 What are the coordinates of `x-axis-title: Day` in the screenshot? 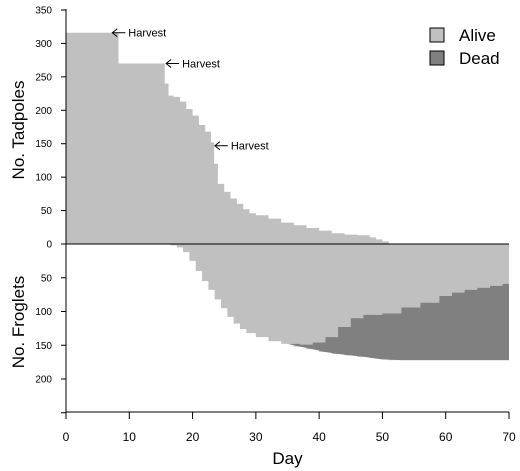 It's located at (287, 458).